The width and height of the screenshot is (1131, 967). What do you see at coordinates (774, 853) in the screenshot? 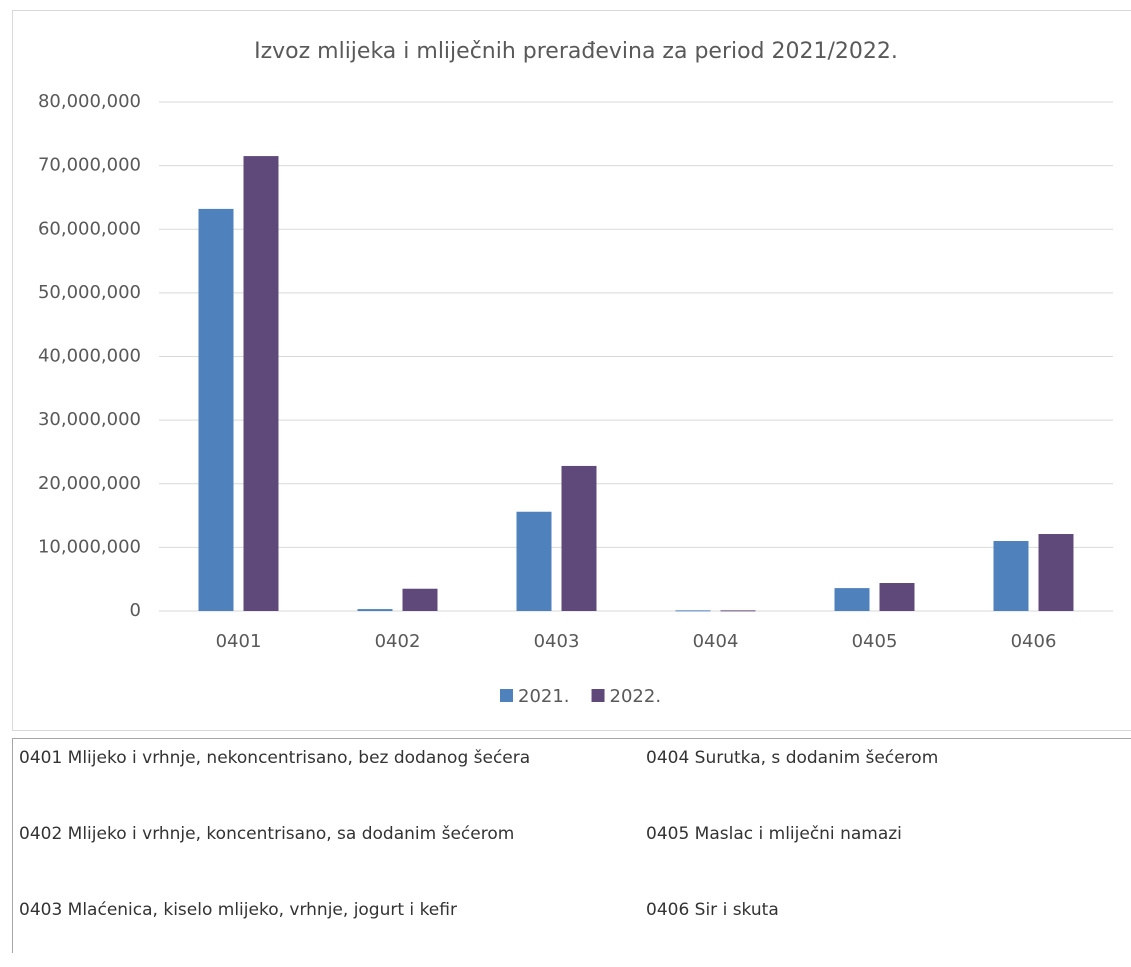
I see `table-cell: 0405 Maslac i mliječni namazi` at bounding box center [774, 853].